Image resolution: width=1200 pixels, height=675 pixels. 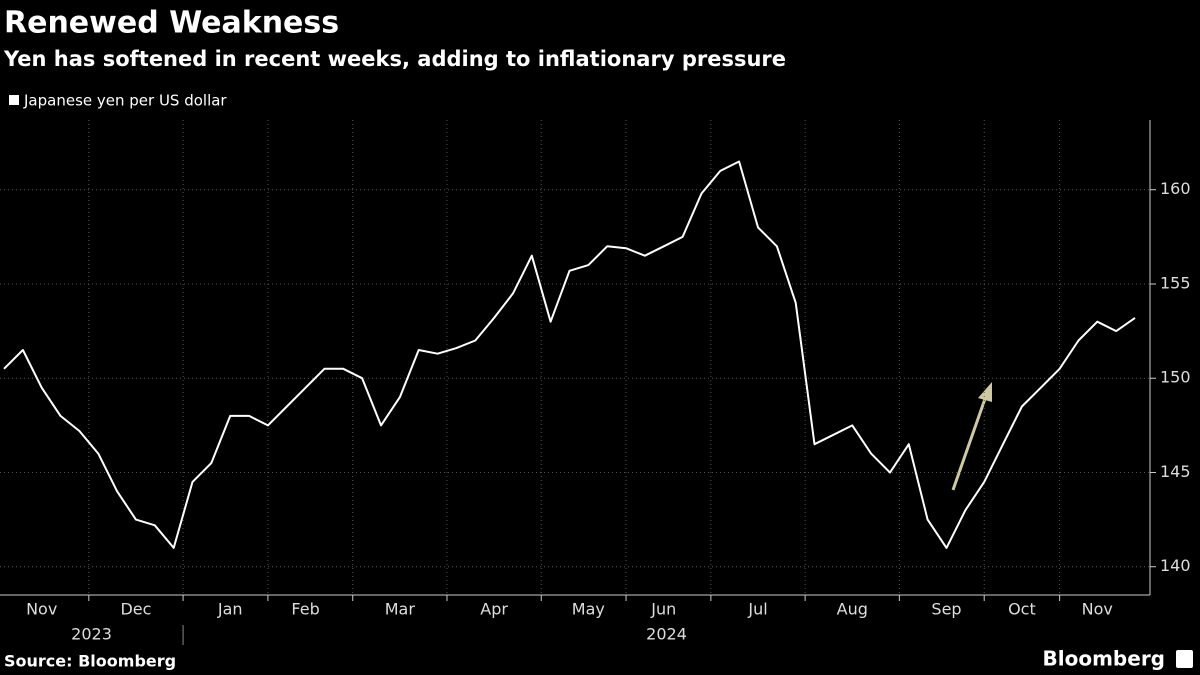 What do you see at coordinates (135, 609) in the screenshot?
I see `x-tick-label: Dec` at bounding box center [135, 609].